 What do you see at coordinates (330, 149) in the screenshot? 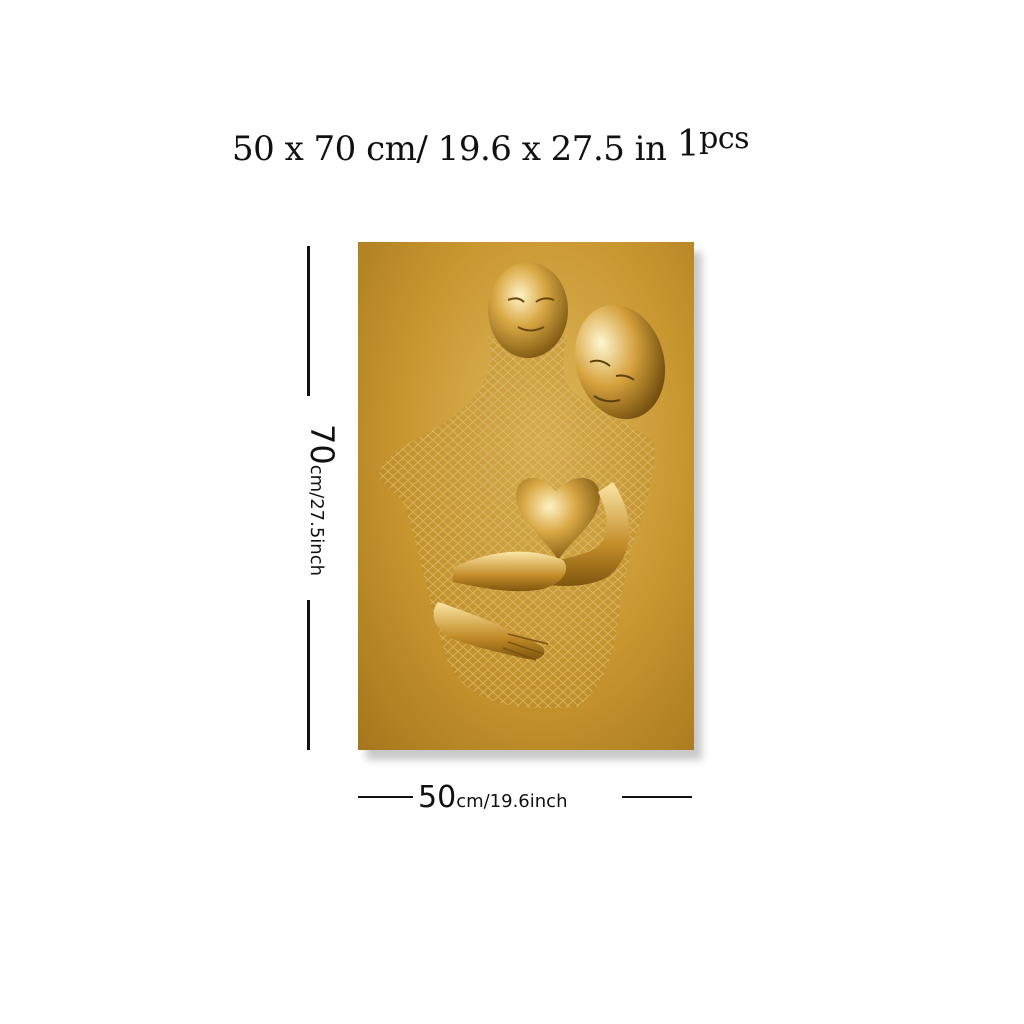
I see `size-cm-text: 50 x 70 cm/` at bounding box center [330, 149].